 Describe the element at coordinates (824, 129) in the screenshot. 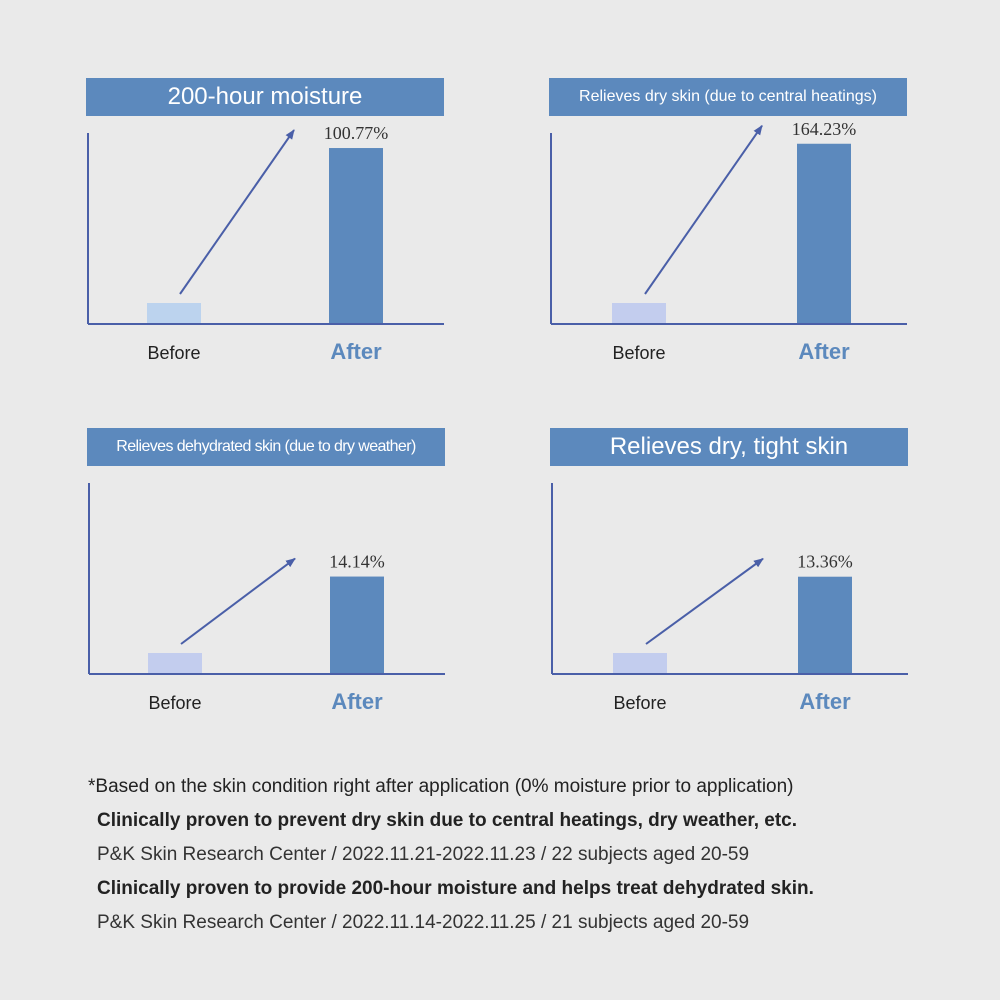

I see `data-label-after: 164.23%` at that location.